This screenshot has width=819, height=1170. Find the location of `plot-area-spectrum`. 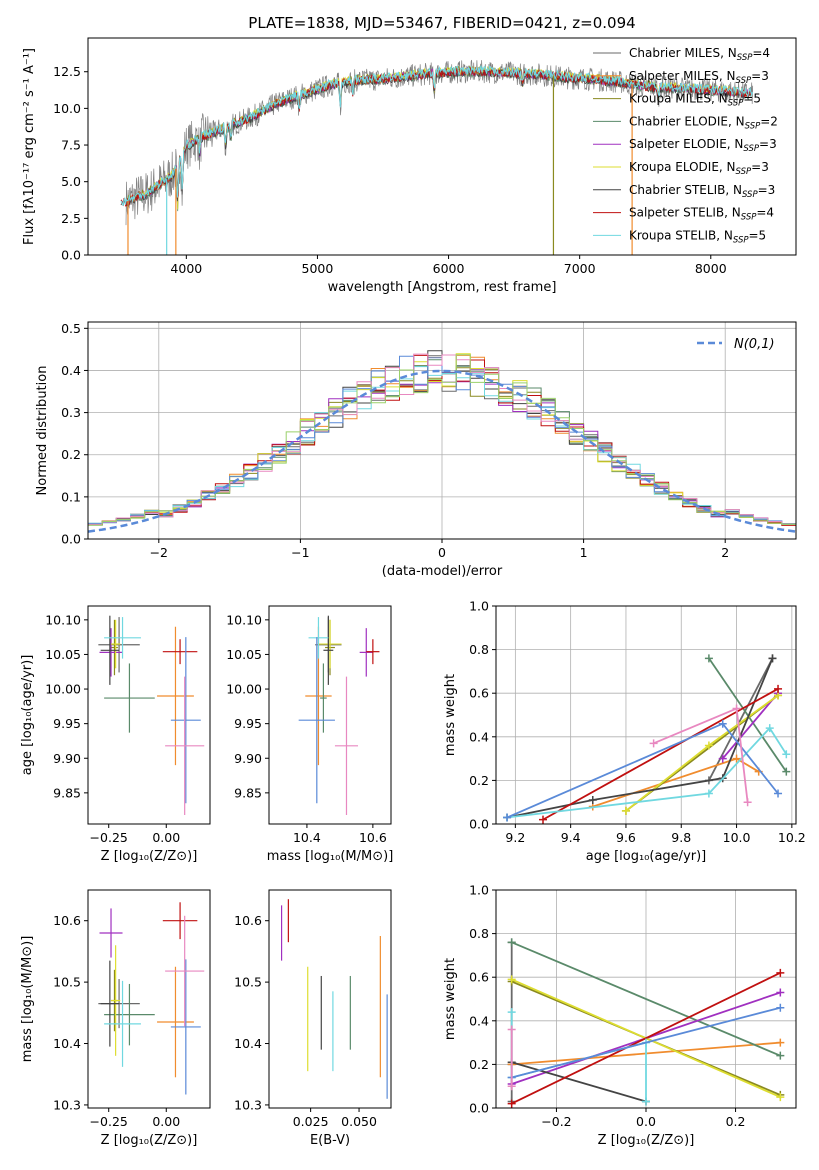

plot-area-spectrum is located at coordinates (437, 157).